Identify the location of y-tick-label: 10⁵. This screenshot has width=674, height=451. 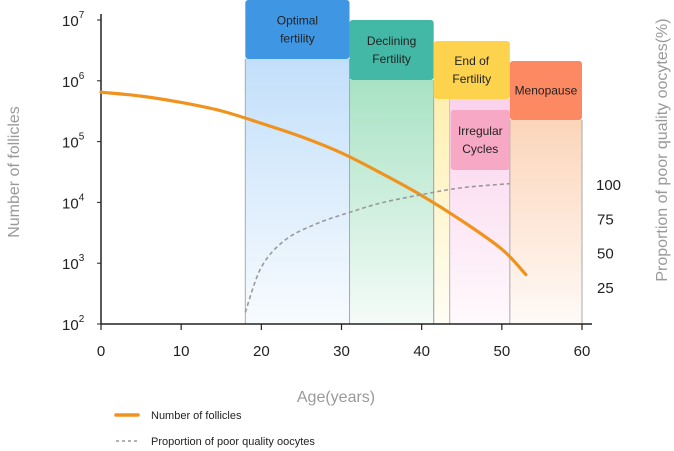
(73, 142).